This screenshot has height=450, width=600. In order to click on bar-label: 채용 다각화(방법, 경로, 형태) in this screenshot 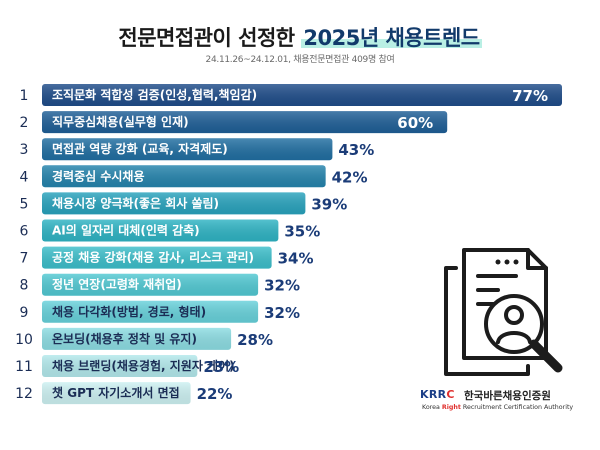, I will do `click(129, 311)`.